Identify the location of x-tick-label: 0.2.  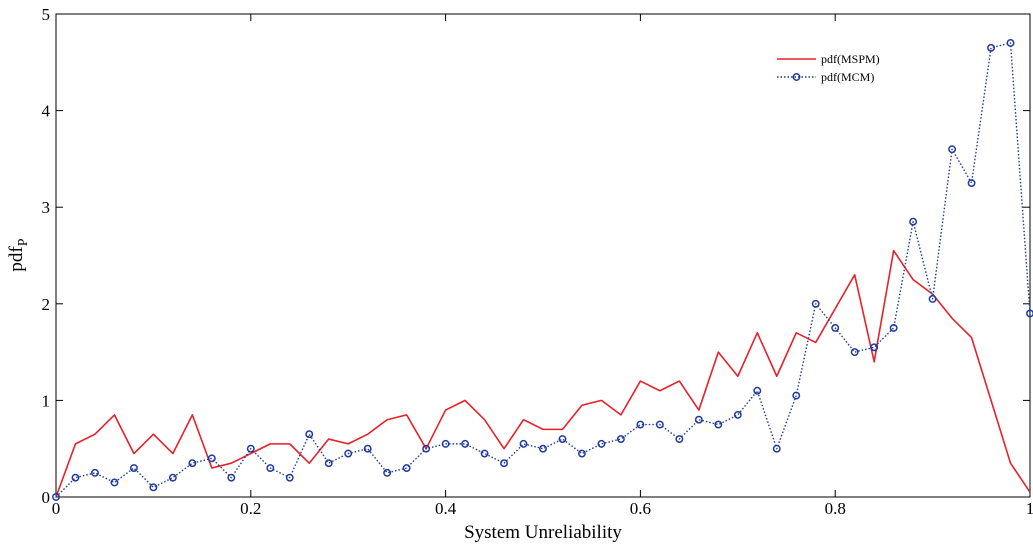
(250, 508).